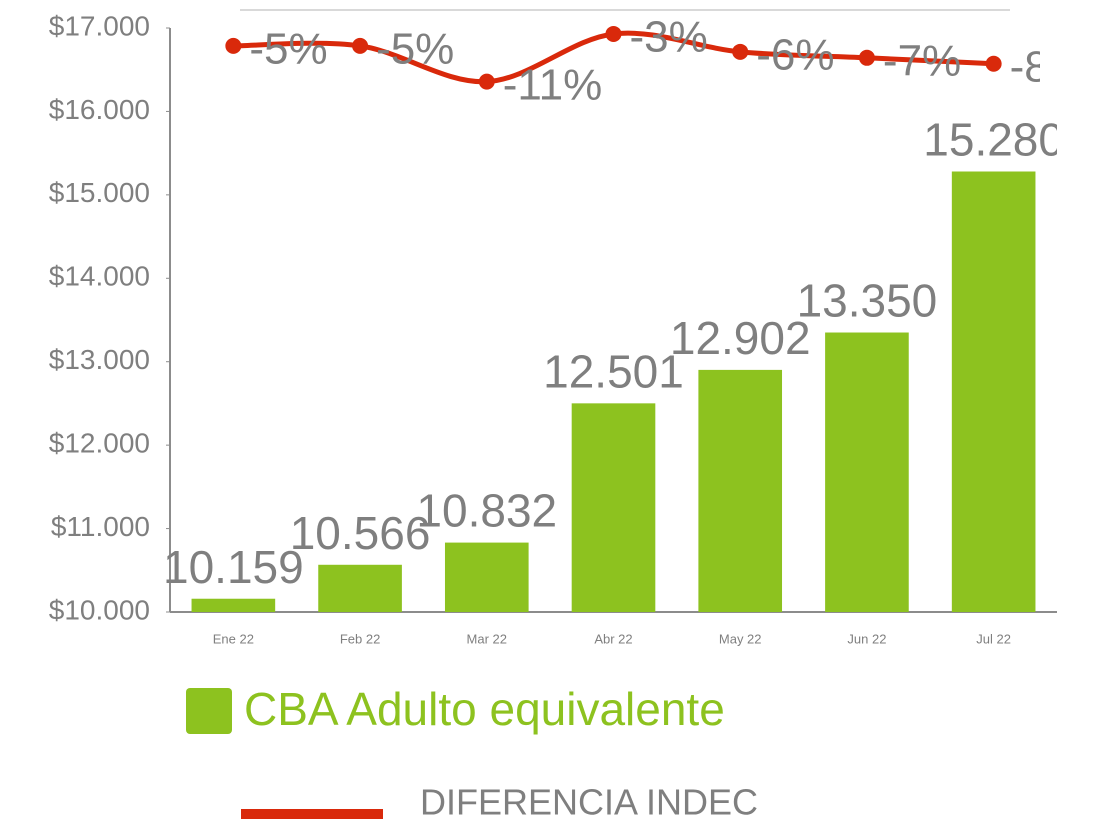 The height and width of the screenshot is (824, 1101). What do you see at coordinates (487, 638) in the screenshot?
I see `x-tick-label: Mar 22` at bounding box center [487, 638].